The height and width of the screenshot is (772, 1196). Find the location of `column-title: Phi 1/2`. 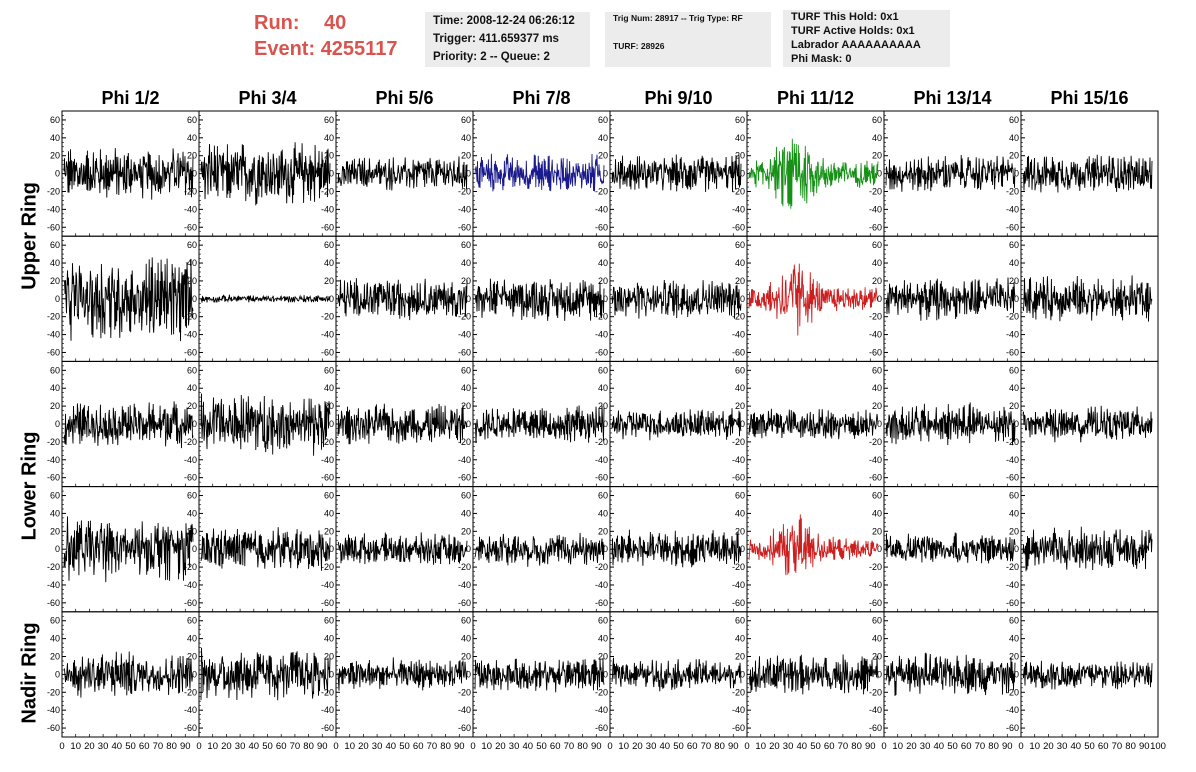

column-title: Phi 1/2 is located at coordinates (130, 98).